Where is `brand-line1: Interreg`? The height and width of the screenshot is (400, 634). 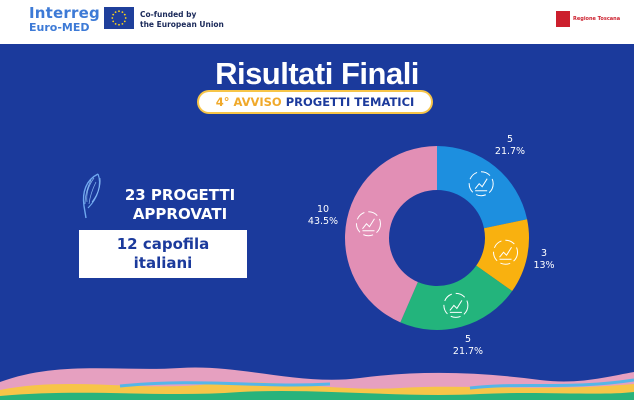
brand-line1: Interreg is located at coordinates (64, 13).